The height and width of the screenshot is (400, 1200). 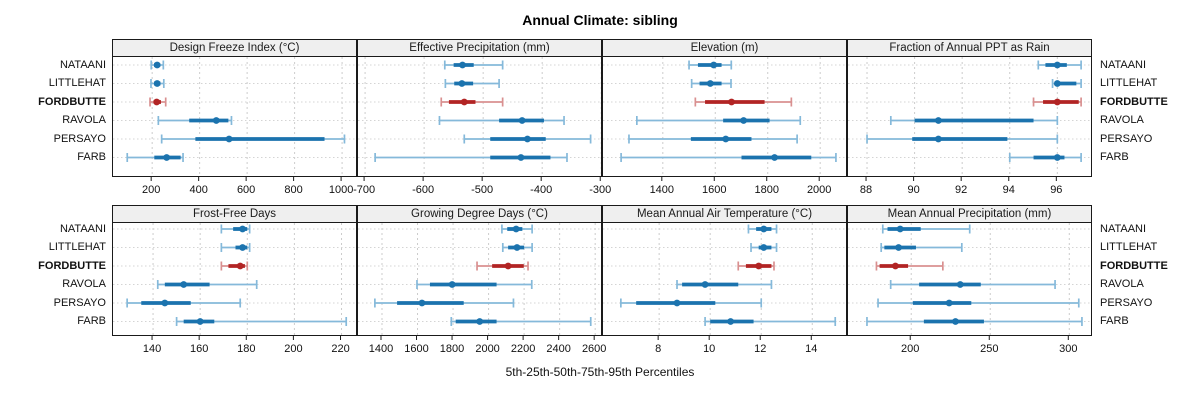 What do you see at coordinates (969, 48) in the screenshot?
I see `panel-strip-title: Fraction of Annual PPT as Rain` at bounding box center [969, 48].